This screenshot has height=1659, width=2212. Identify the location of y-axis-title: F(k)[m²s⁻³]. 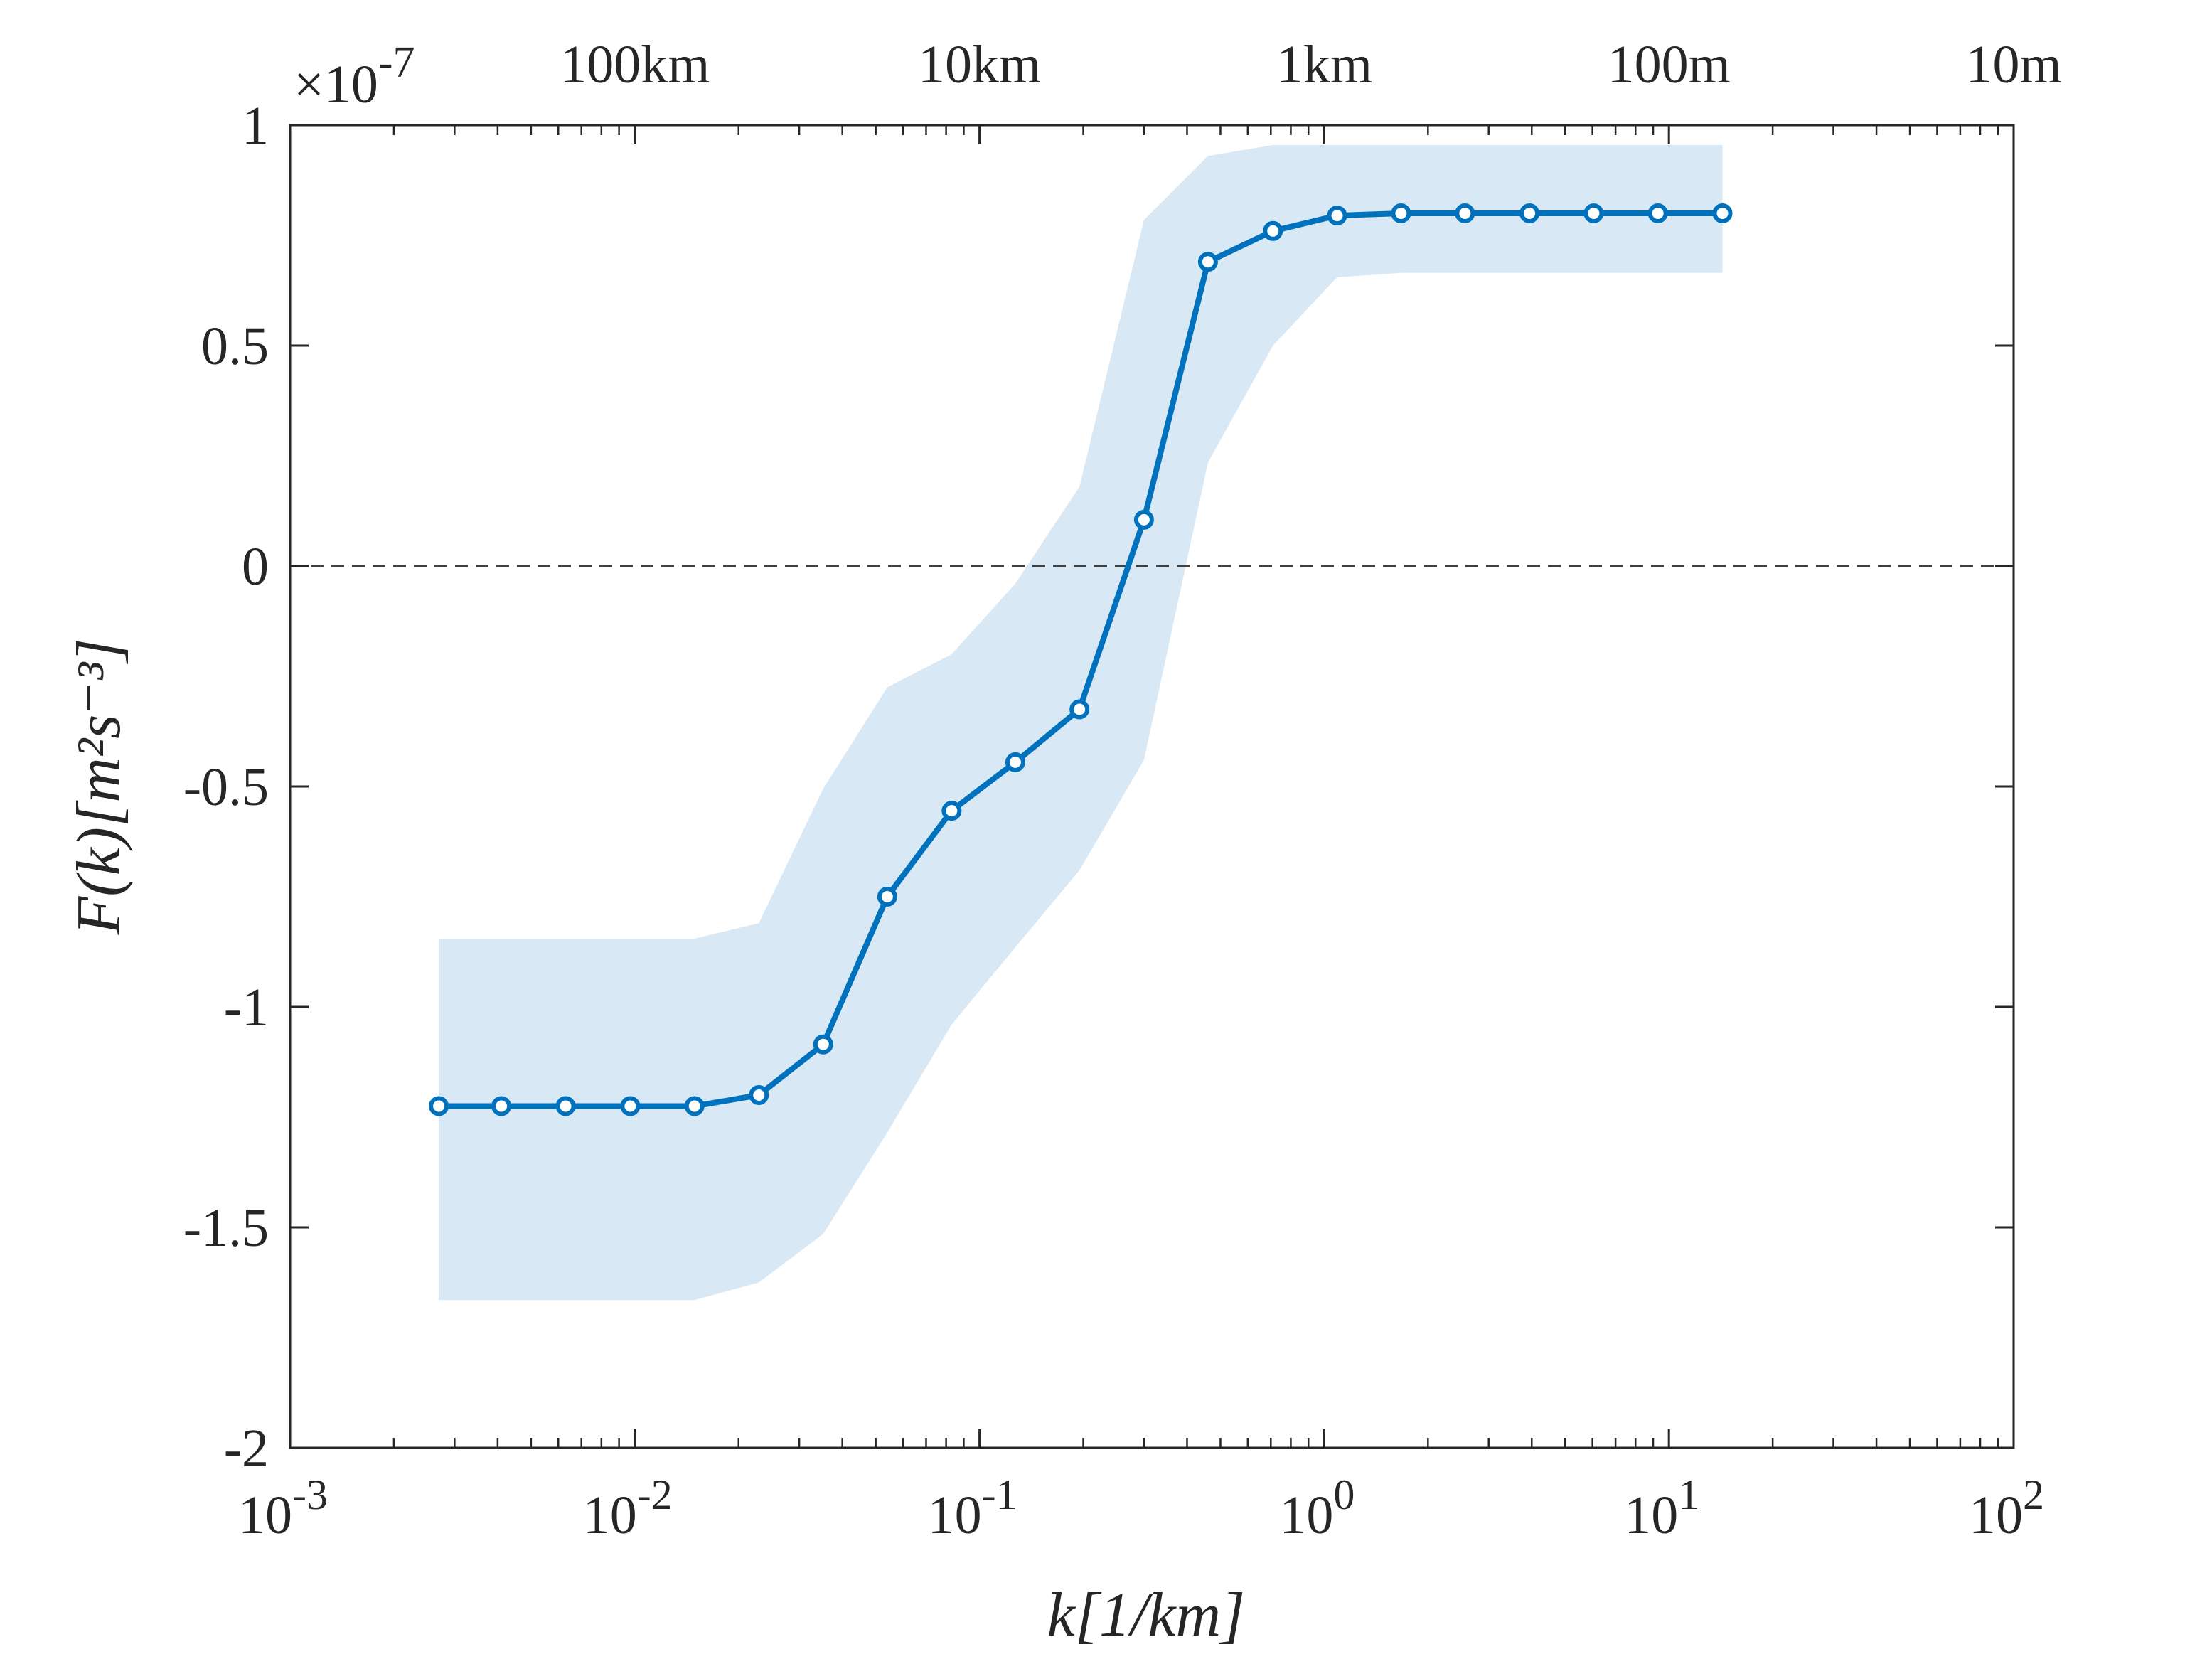
(99, 787).